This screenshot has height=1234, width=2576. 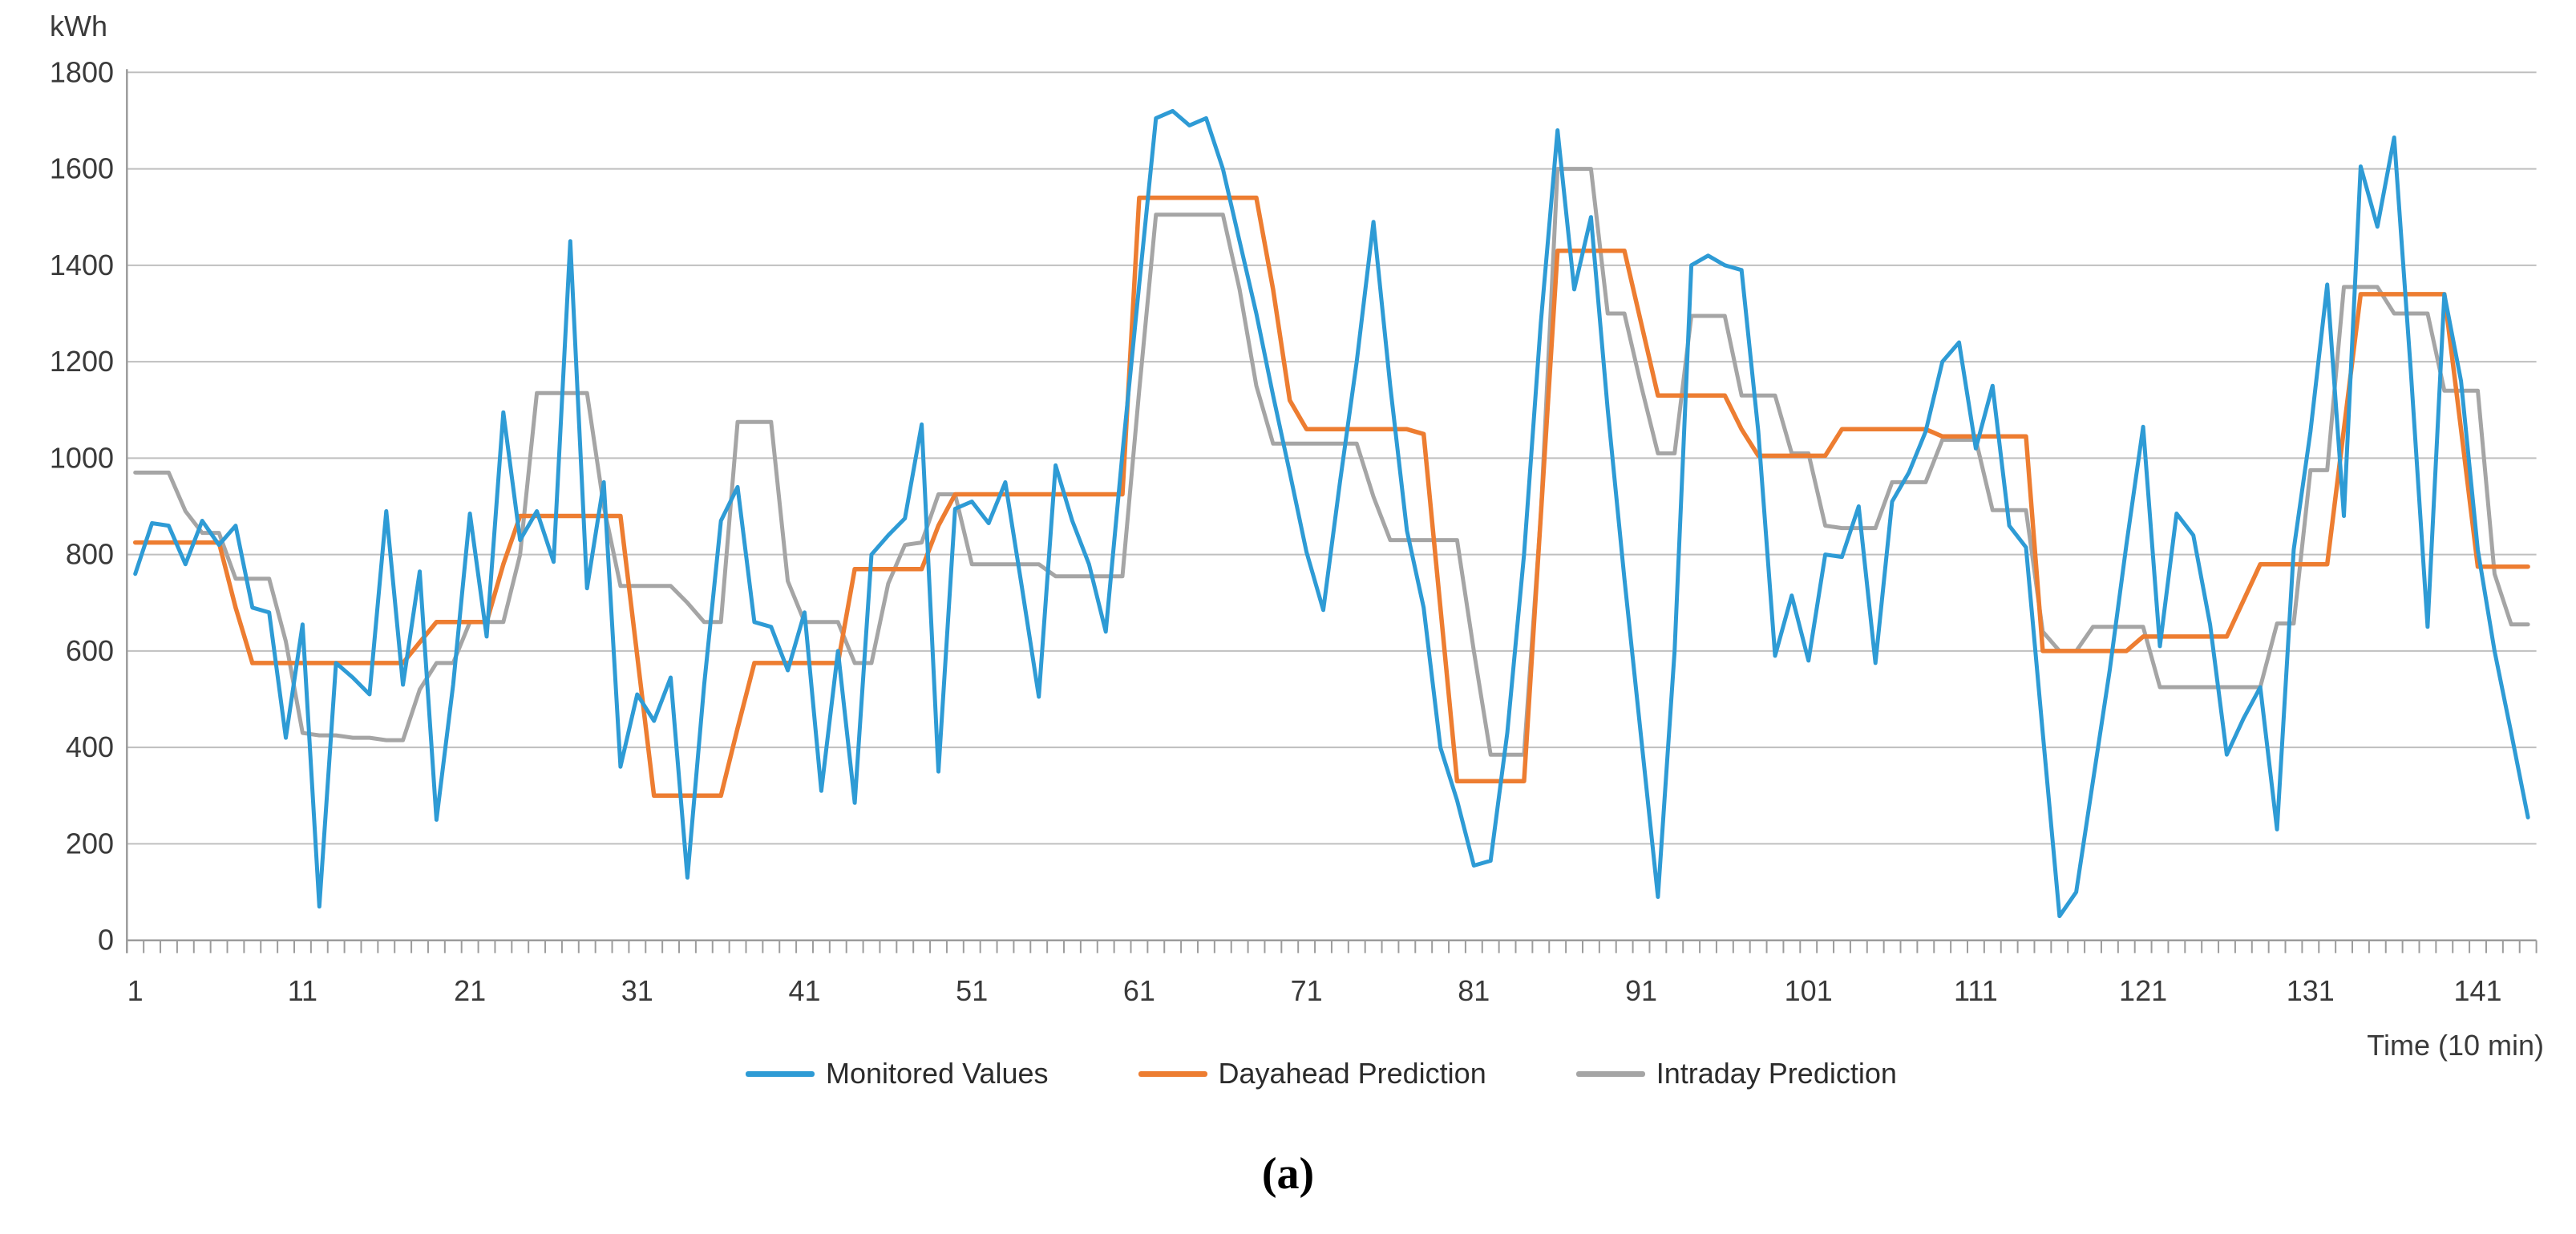 I want to click on svg-text: 71, so click(x=1307, y=990).